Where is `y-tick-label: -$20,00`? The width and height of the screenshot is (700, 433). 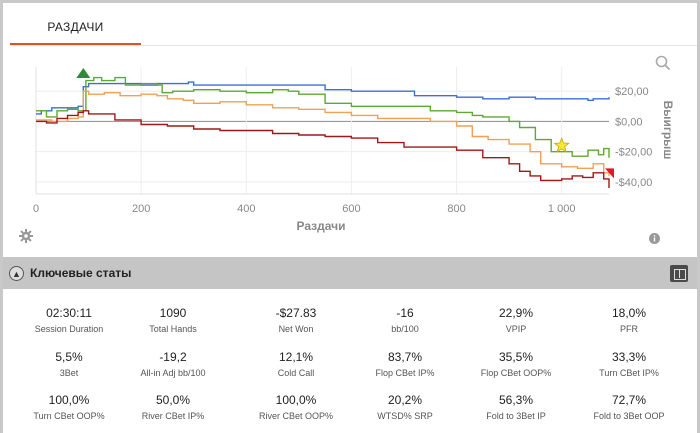 y-tick-label: -$20,00 is located at coordinates (633, 153).